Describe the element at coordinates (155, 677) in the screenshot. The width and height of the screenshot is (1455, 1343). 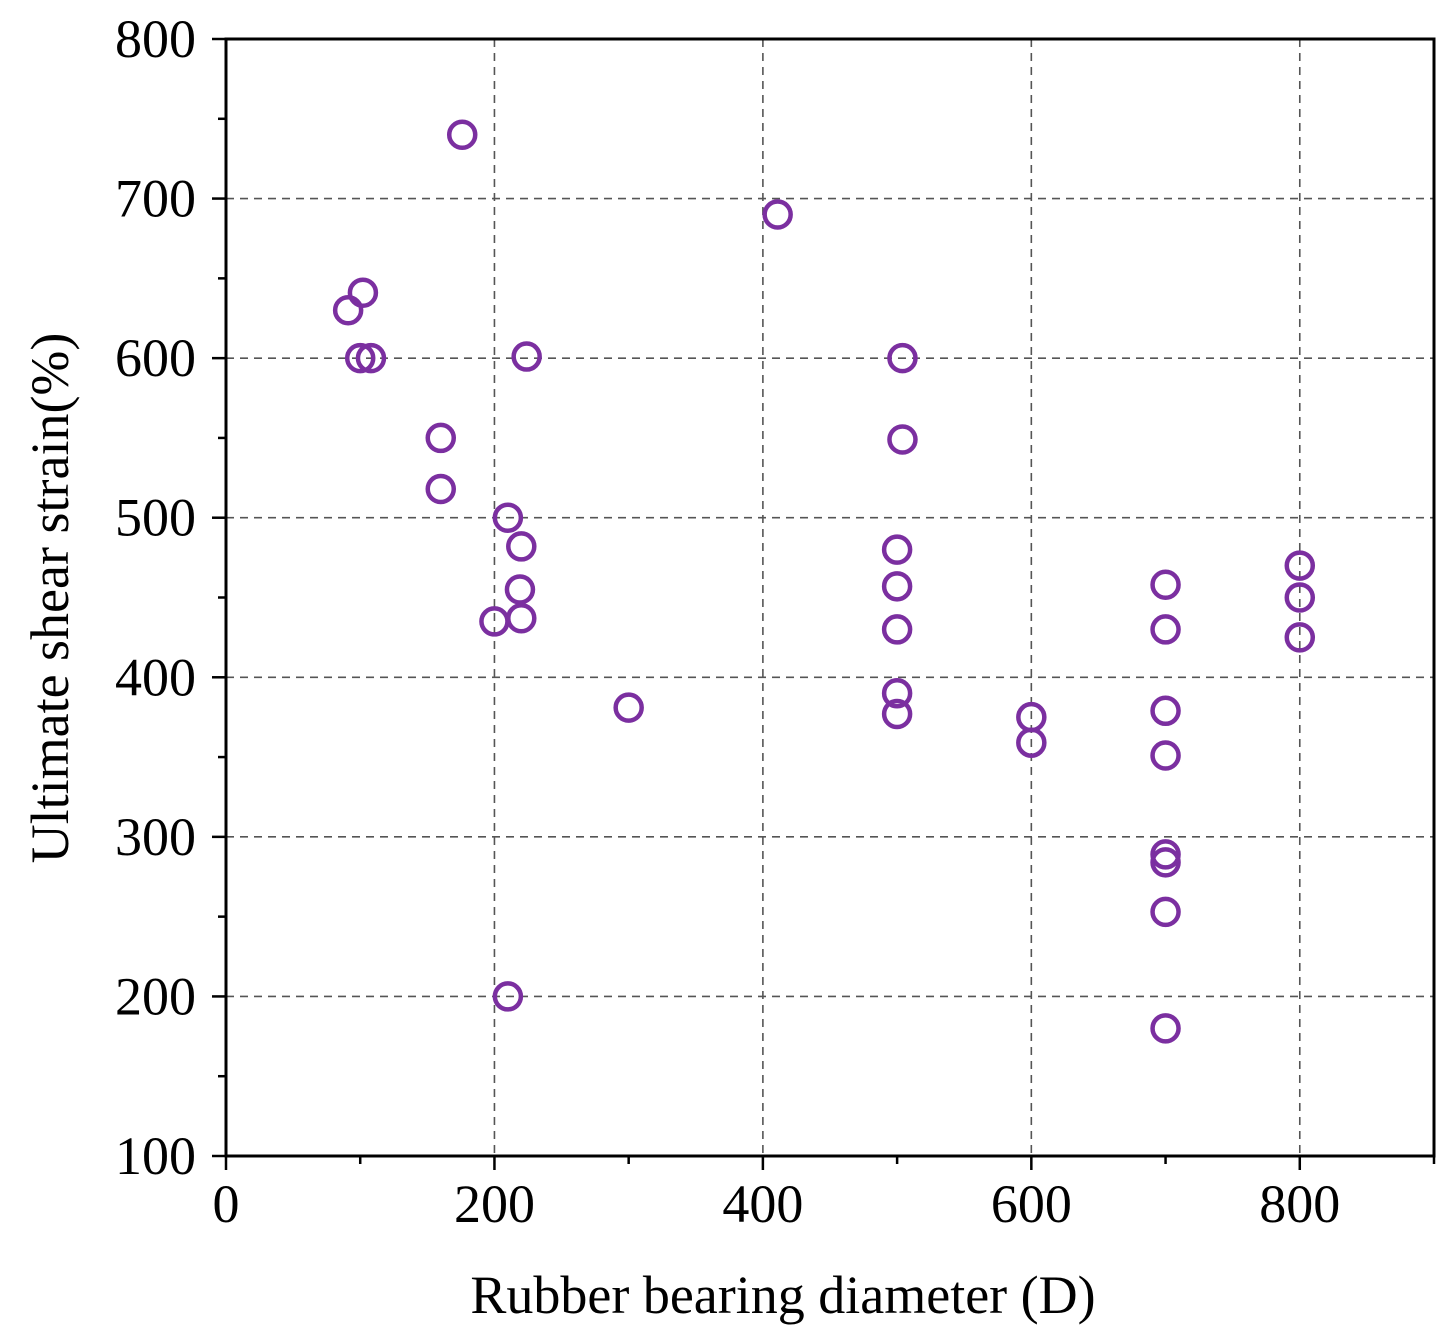
I see `y-tick-label: 400` at that location.